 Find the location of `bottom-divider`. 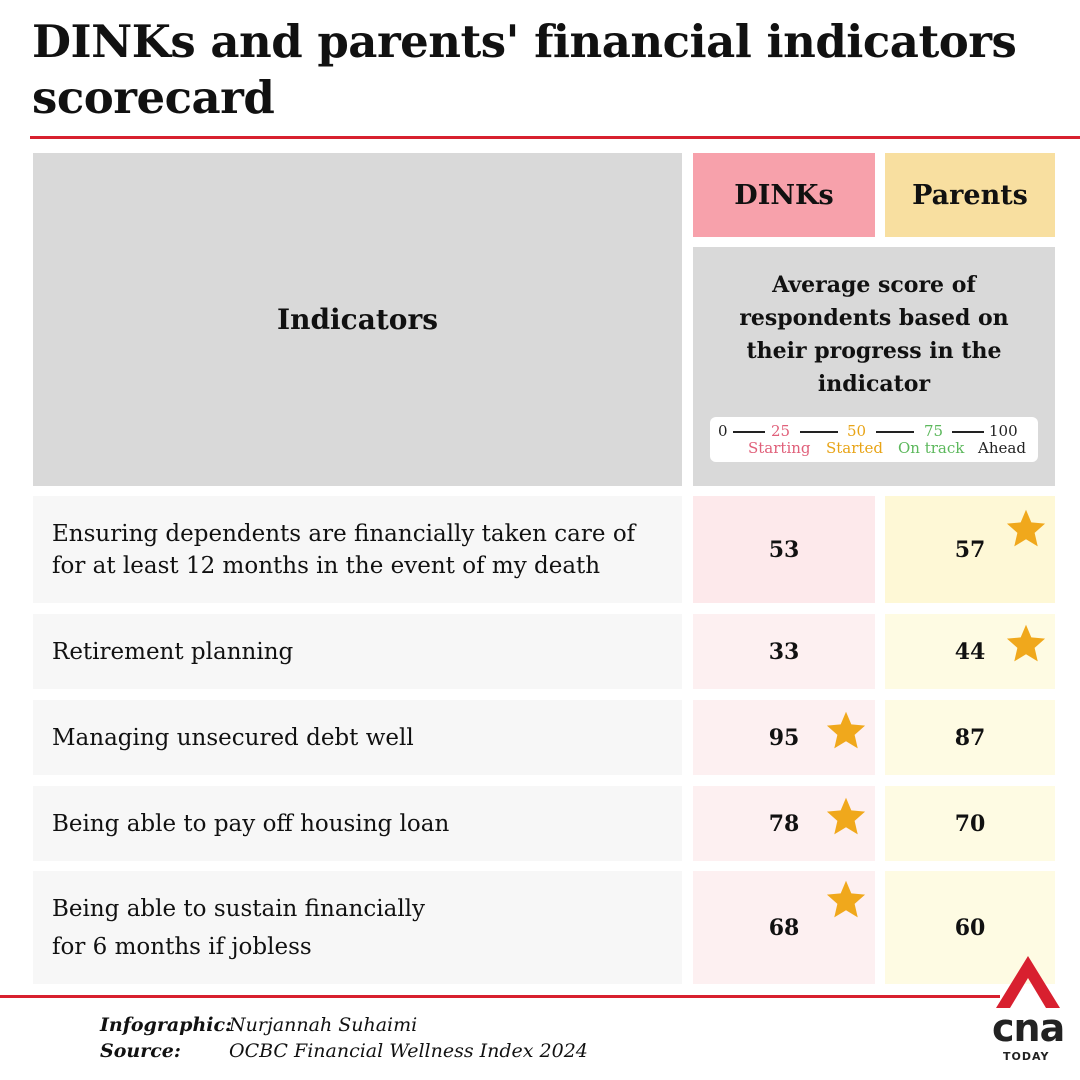

bottom-divider is located at coordinates (500, 996).